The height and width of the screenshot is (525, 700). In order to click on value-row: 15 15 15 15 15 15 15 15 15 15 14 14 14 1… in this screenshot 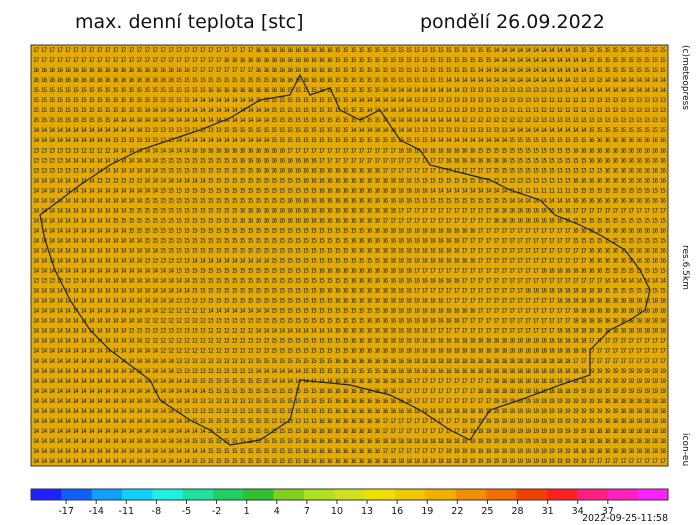, I will do `click(349, 120)`.